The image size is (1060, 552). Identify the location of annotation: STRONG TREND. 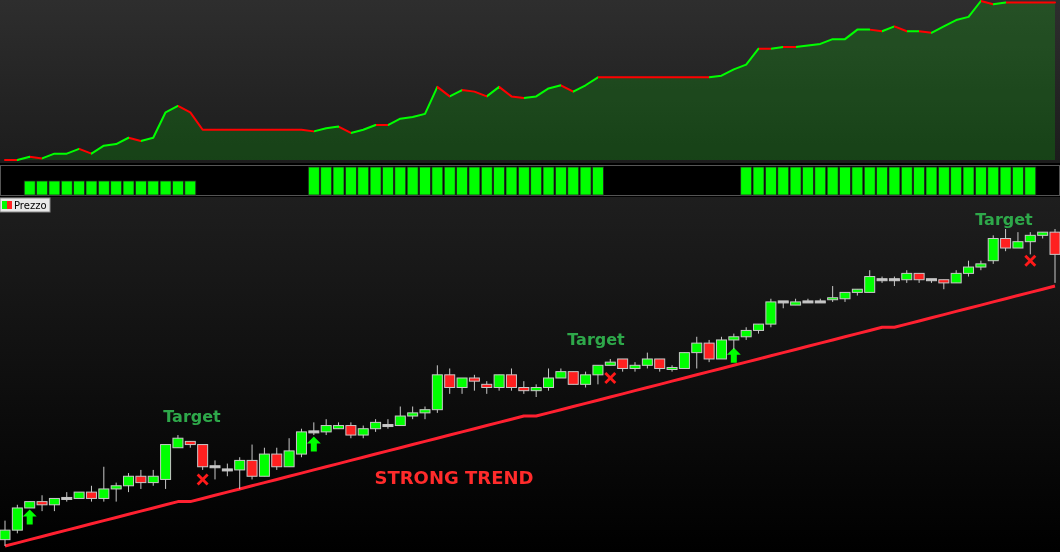
(454, 477).